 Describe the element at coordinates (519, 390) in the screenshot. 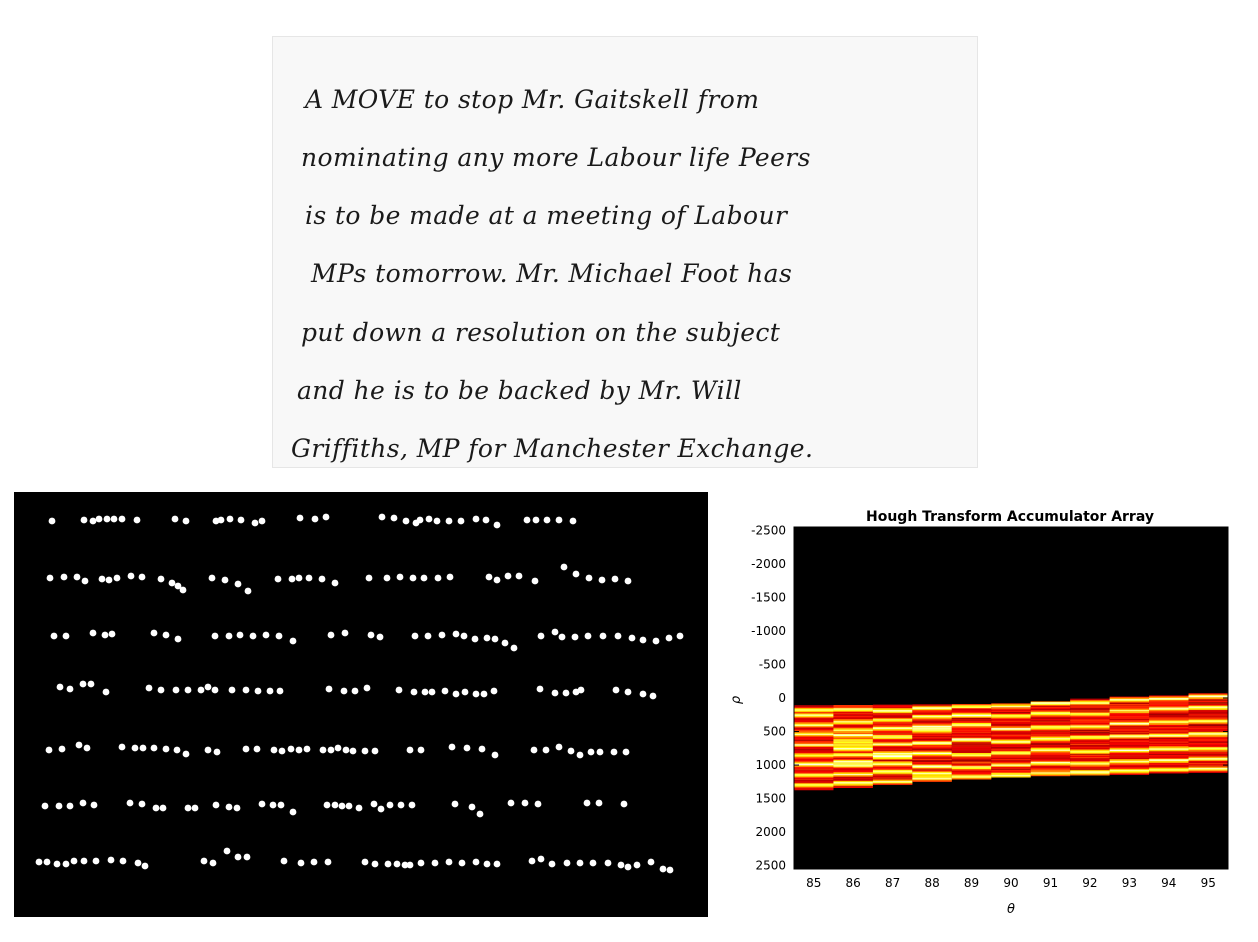

I see `handwriting-line-6: and he is to be backed by Mr. Will` at that location.